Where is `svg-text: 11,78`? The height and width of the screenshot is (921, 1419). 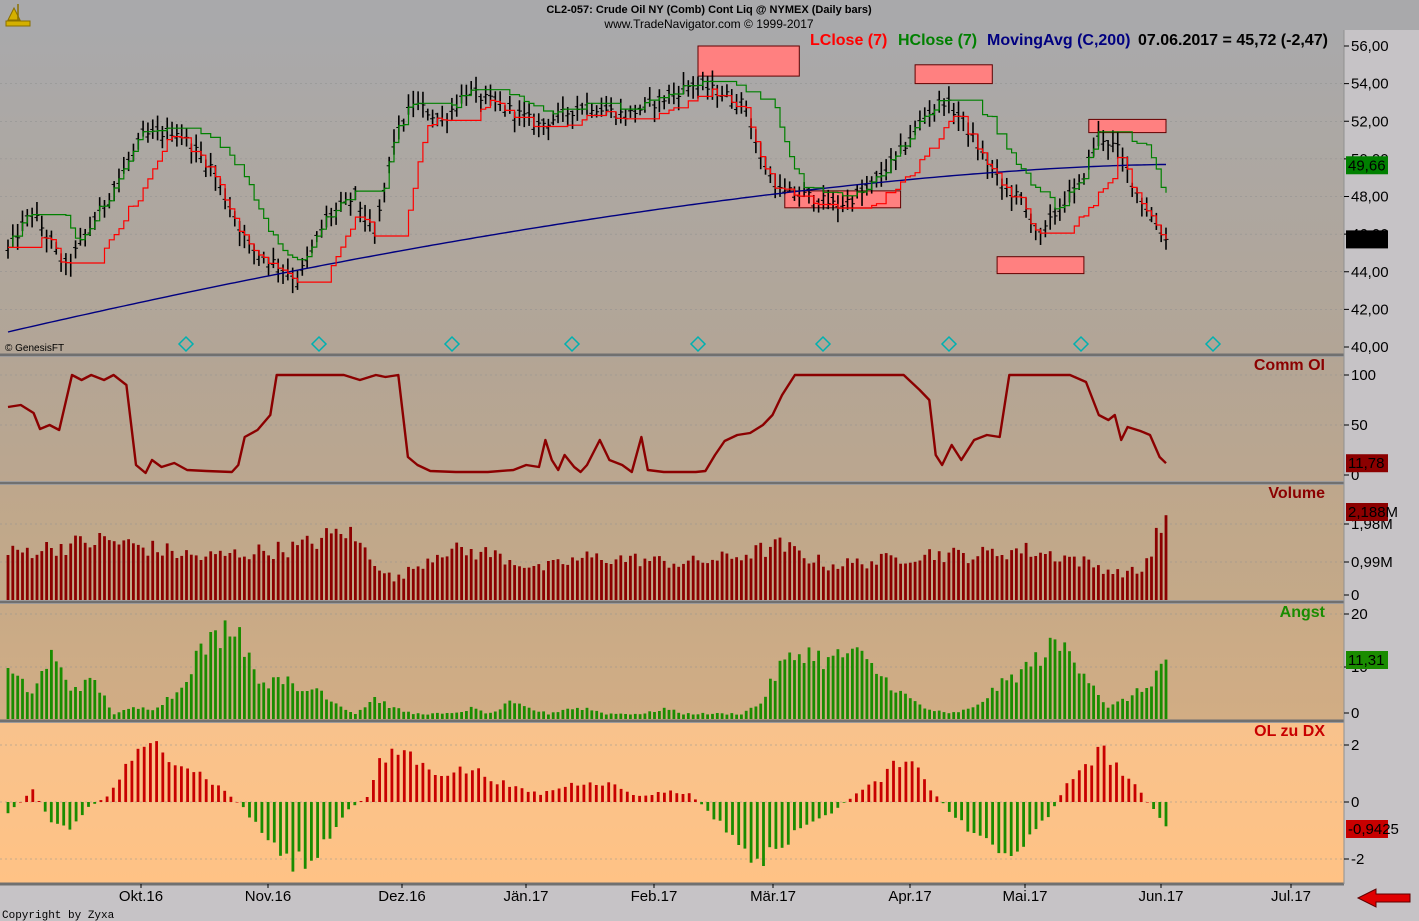
svg-text: 11,78 is located at coordinates (1366, 463).